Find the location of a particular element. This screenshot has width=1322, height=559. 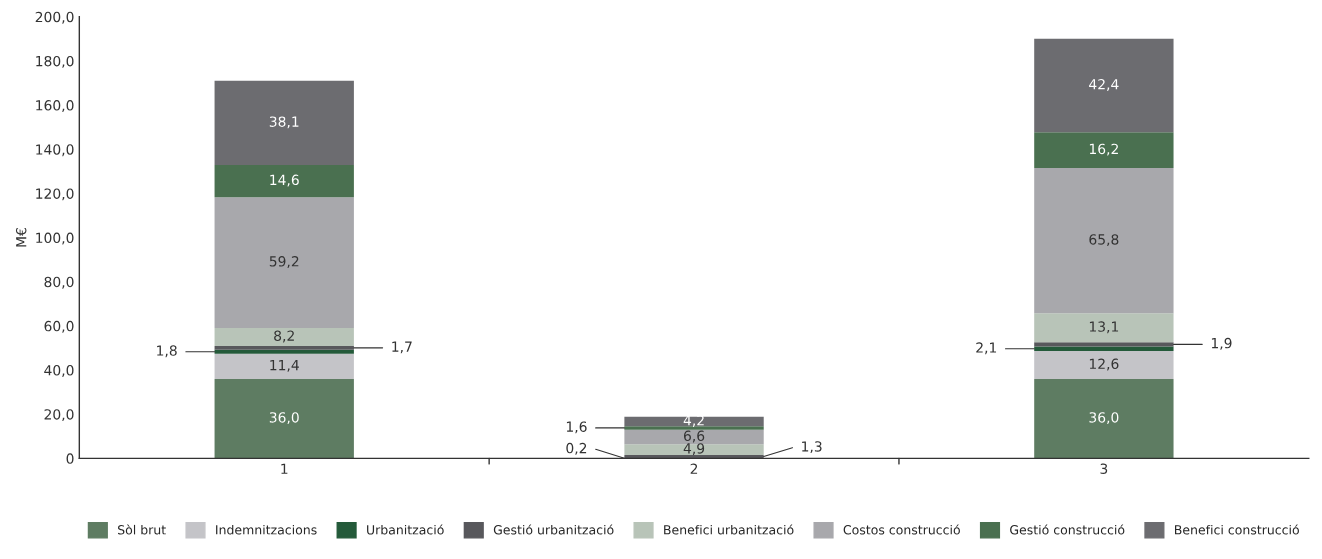

data-label: 1,6 is located at coordinates (576, 427).